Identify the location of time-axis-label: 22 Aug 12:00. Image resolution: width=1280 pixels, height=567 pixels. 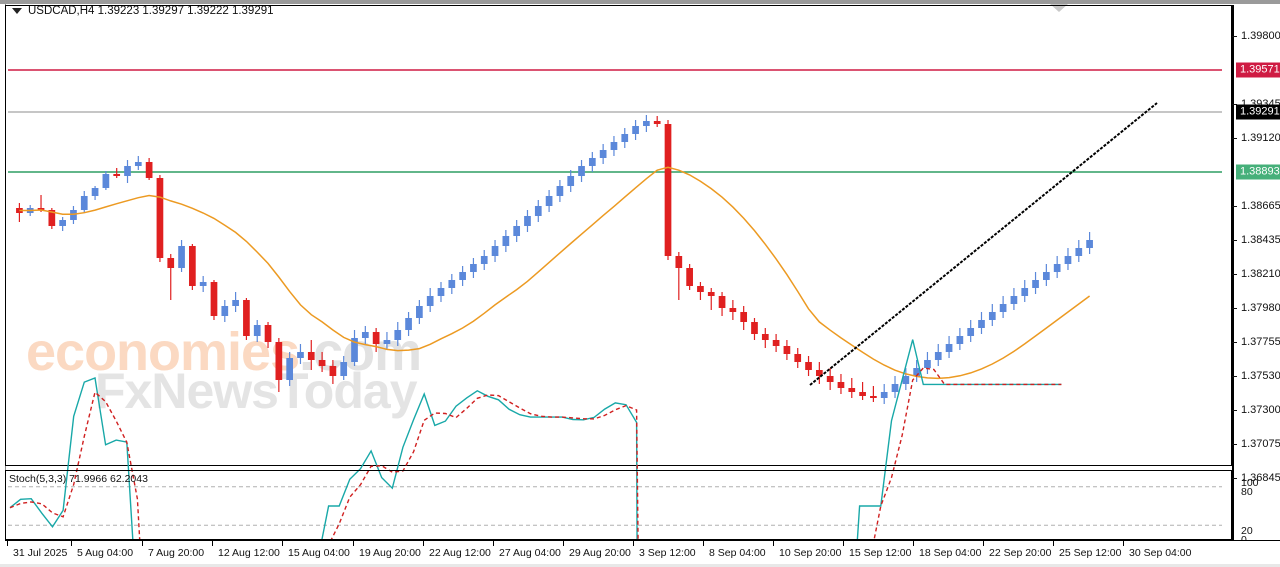
(460, 553).